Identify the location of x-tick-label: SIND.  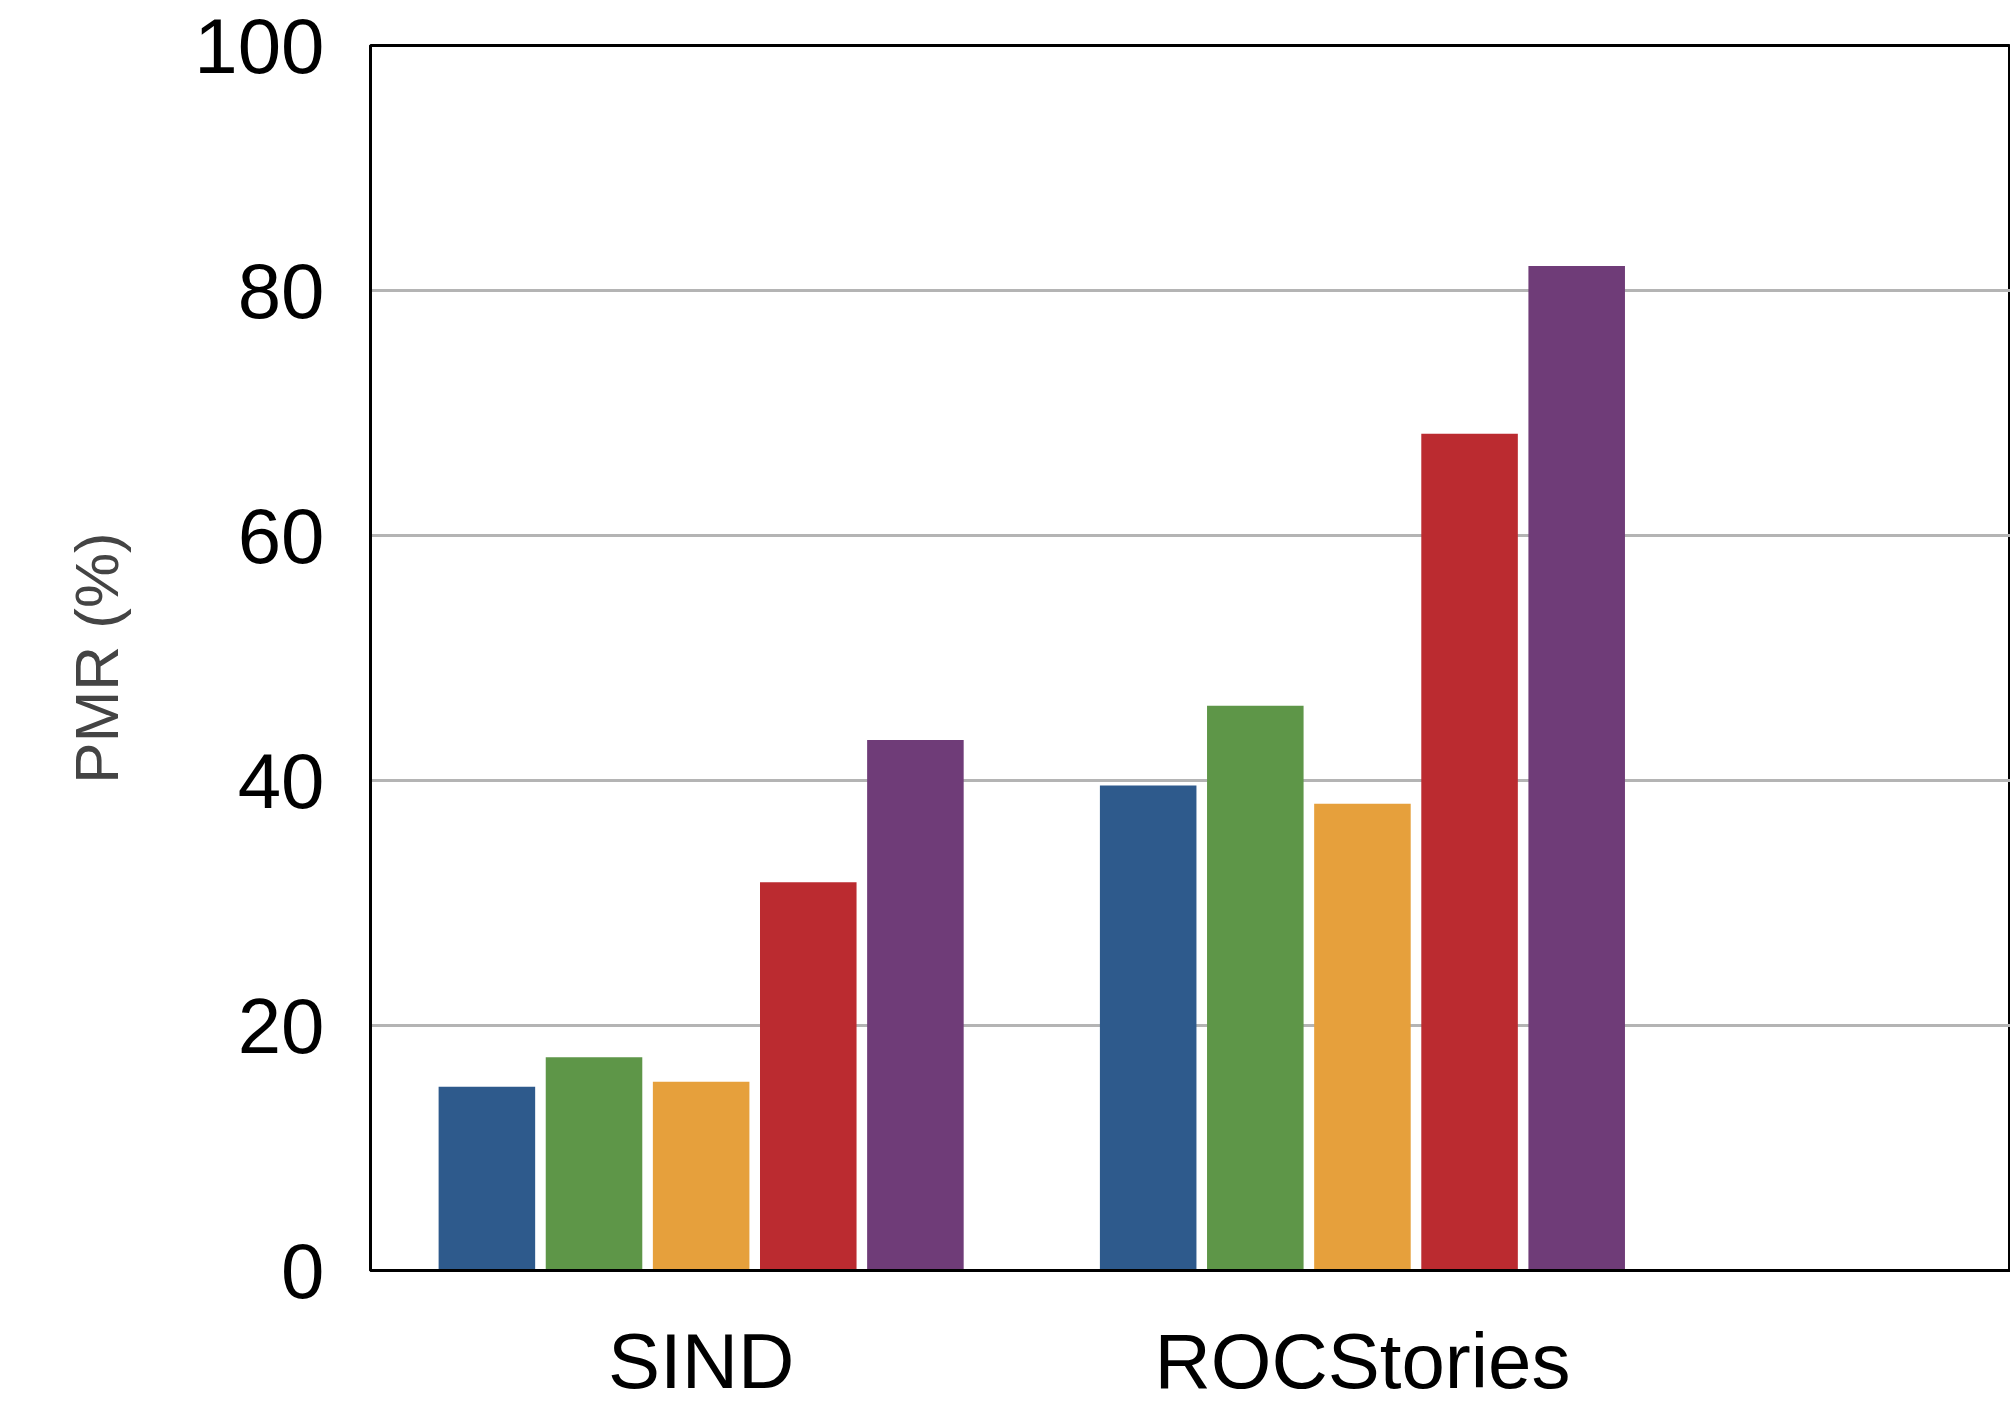
(701, 1360).